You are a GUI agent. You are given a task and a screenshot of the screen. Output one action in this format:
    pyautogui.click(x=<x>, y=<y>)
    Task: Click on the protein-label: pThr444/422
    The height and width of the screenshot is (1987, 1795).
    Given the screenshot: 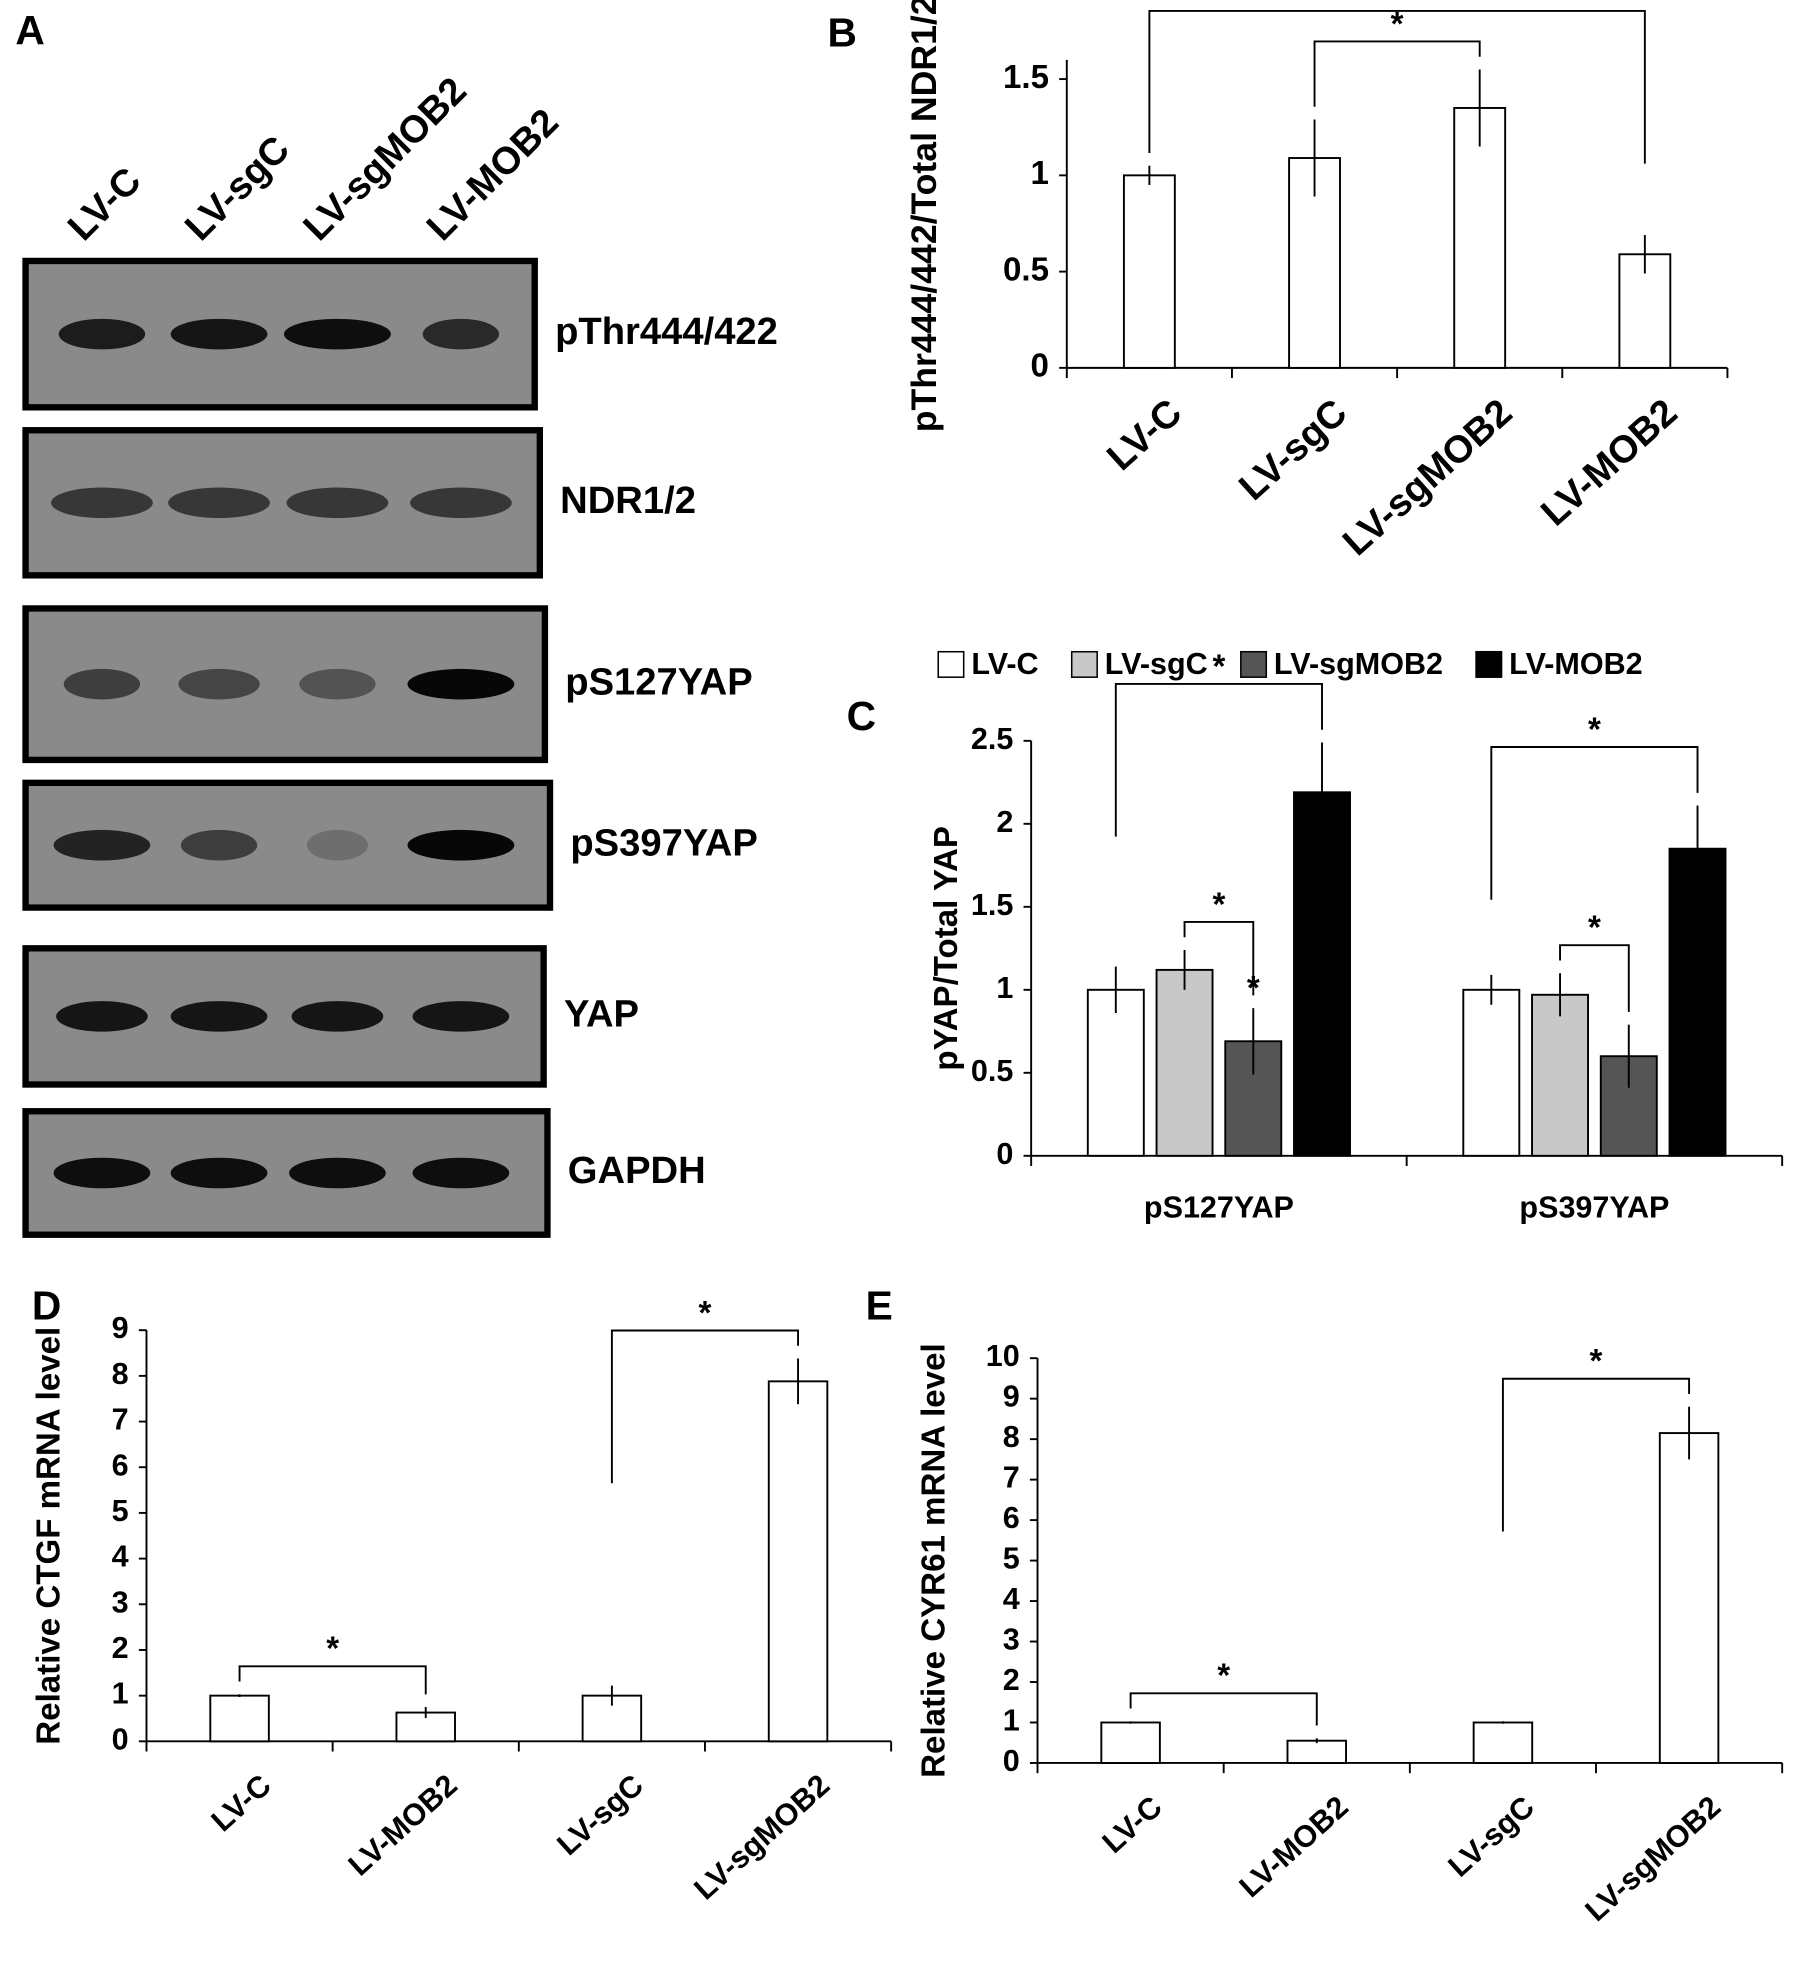 What is the action you would take?
    pyautogui.click(x=666, y=331)
    